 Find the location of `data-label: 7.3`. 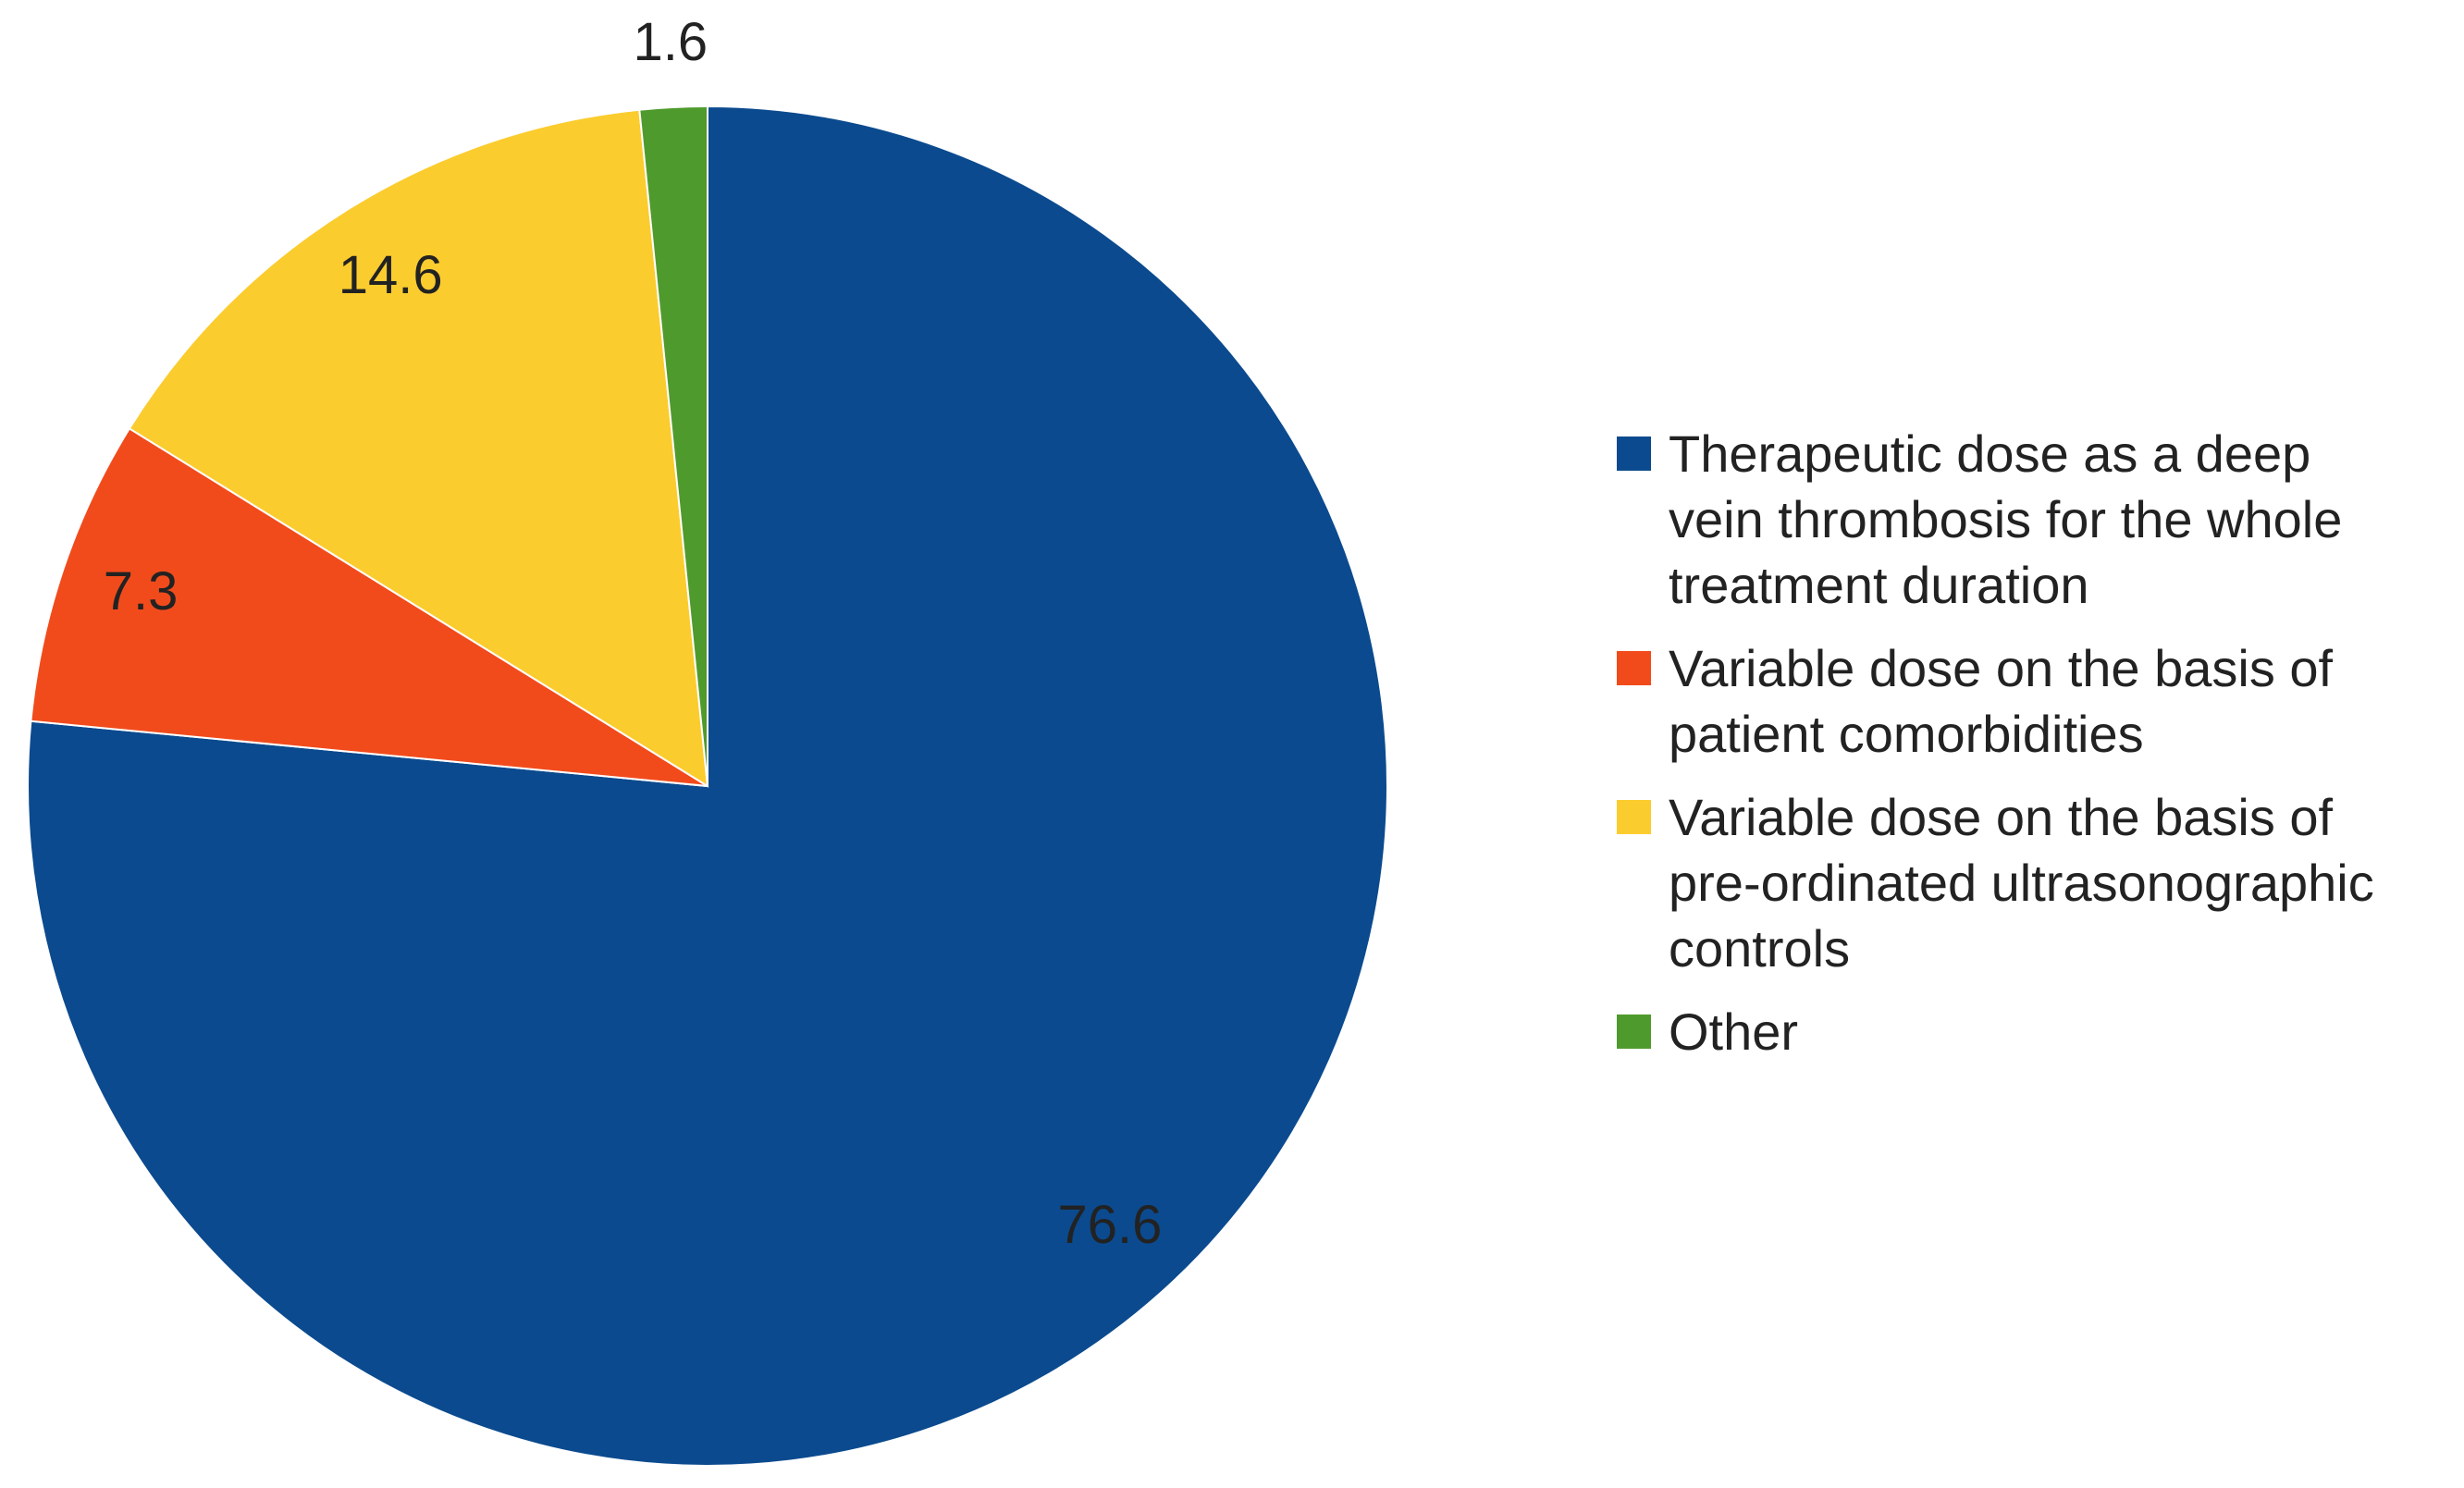

data-label: 7.3 is located at coordinates (142, 591).